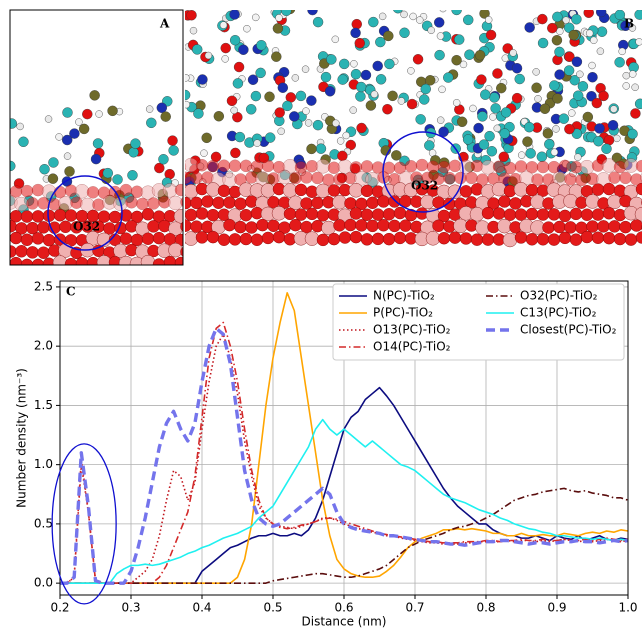 This screenshot has height=632, width=642. What do you see at coordinates (201, 608) in the screenshot?
I see `x-tick-label: 0.4` at bounding box center [201, 608].